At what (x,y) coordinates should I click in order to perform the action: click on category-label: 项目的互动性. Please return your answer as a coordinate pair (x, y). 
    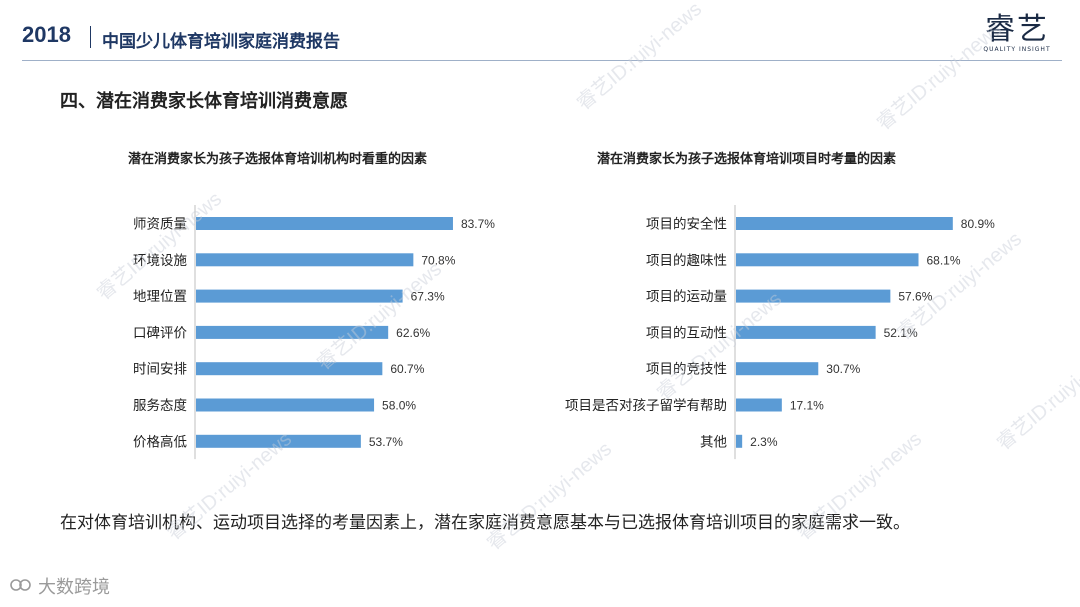
    Looking at the image, I should click on (686, 333).